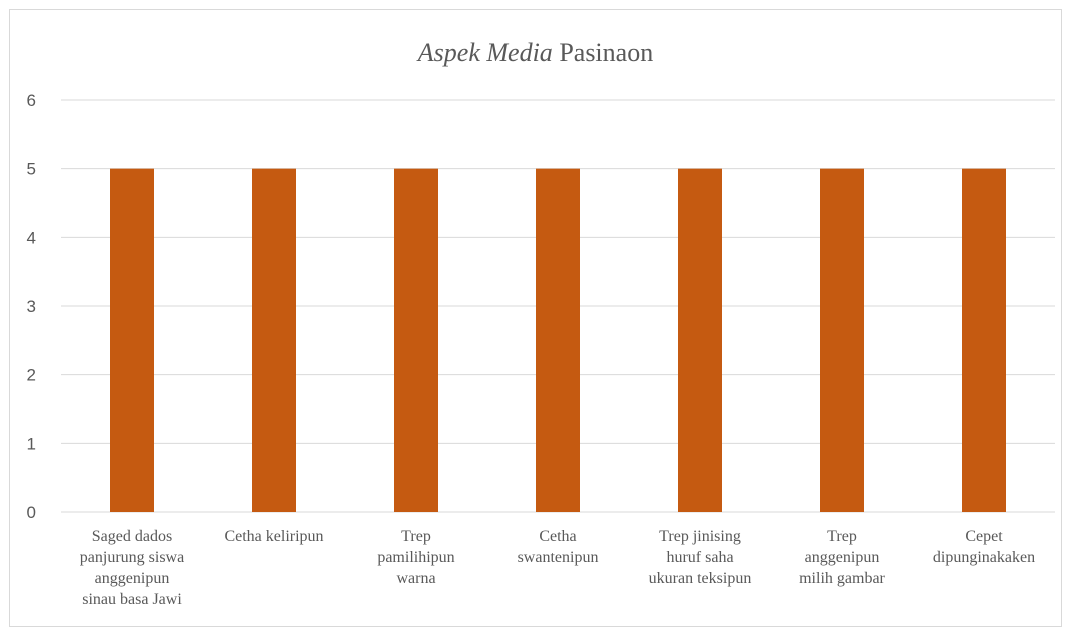 The height and width of the screenshot is (631, 1071). I want to click on x-category-label: Cepet dipunginakaken, so click(984, 547).